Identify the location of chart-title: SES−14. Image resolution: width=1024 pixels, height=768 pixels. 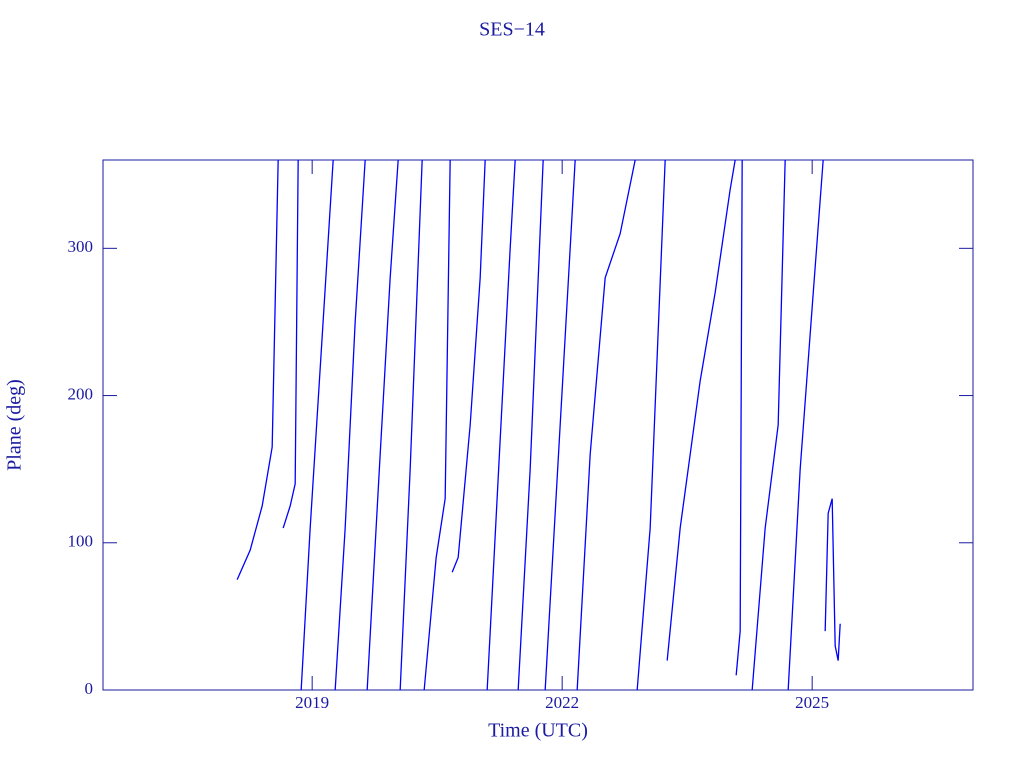
(512, 30).